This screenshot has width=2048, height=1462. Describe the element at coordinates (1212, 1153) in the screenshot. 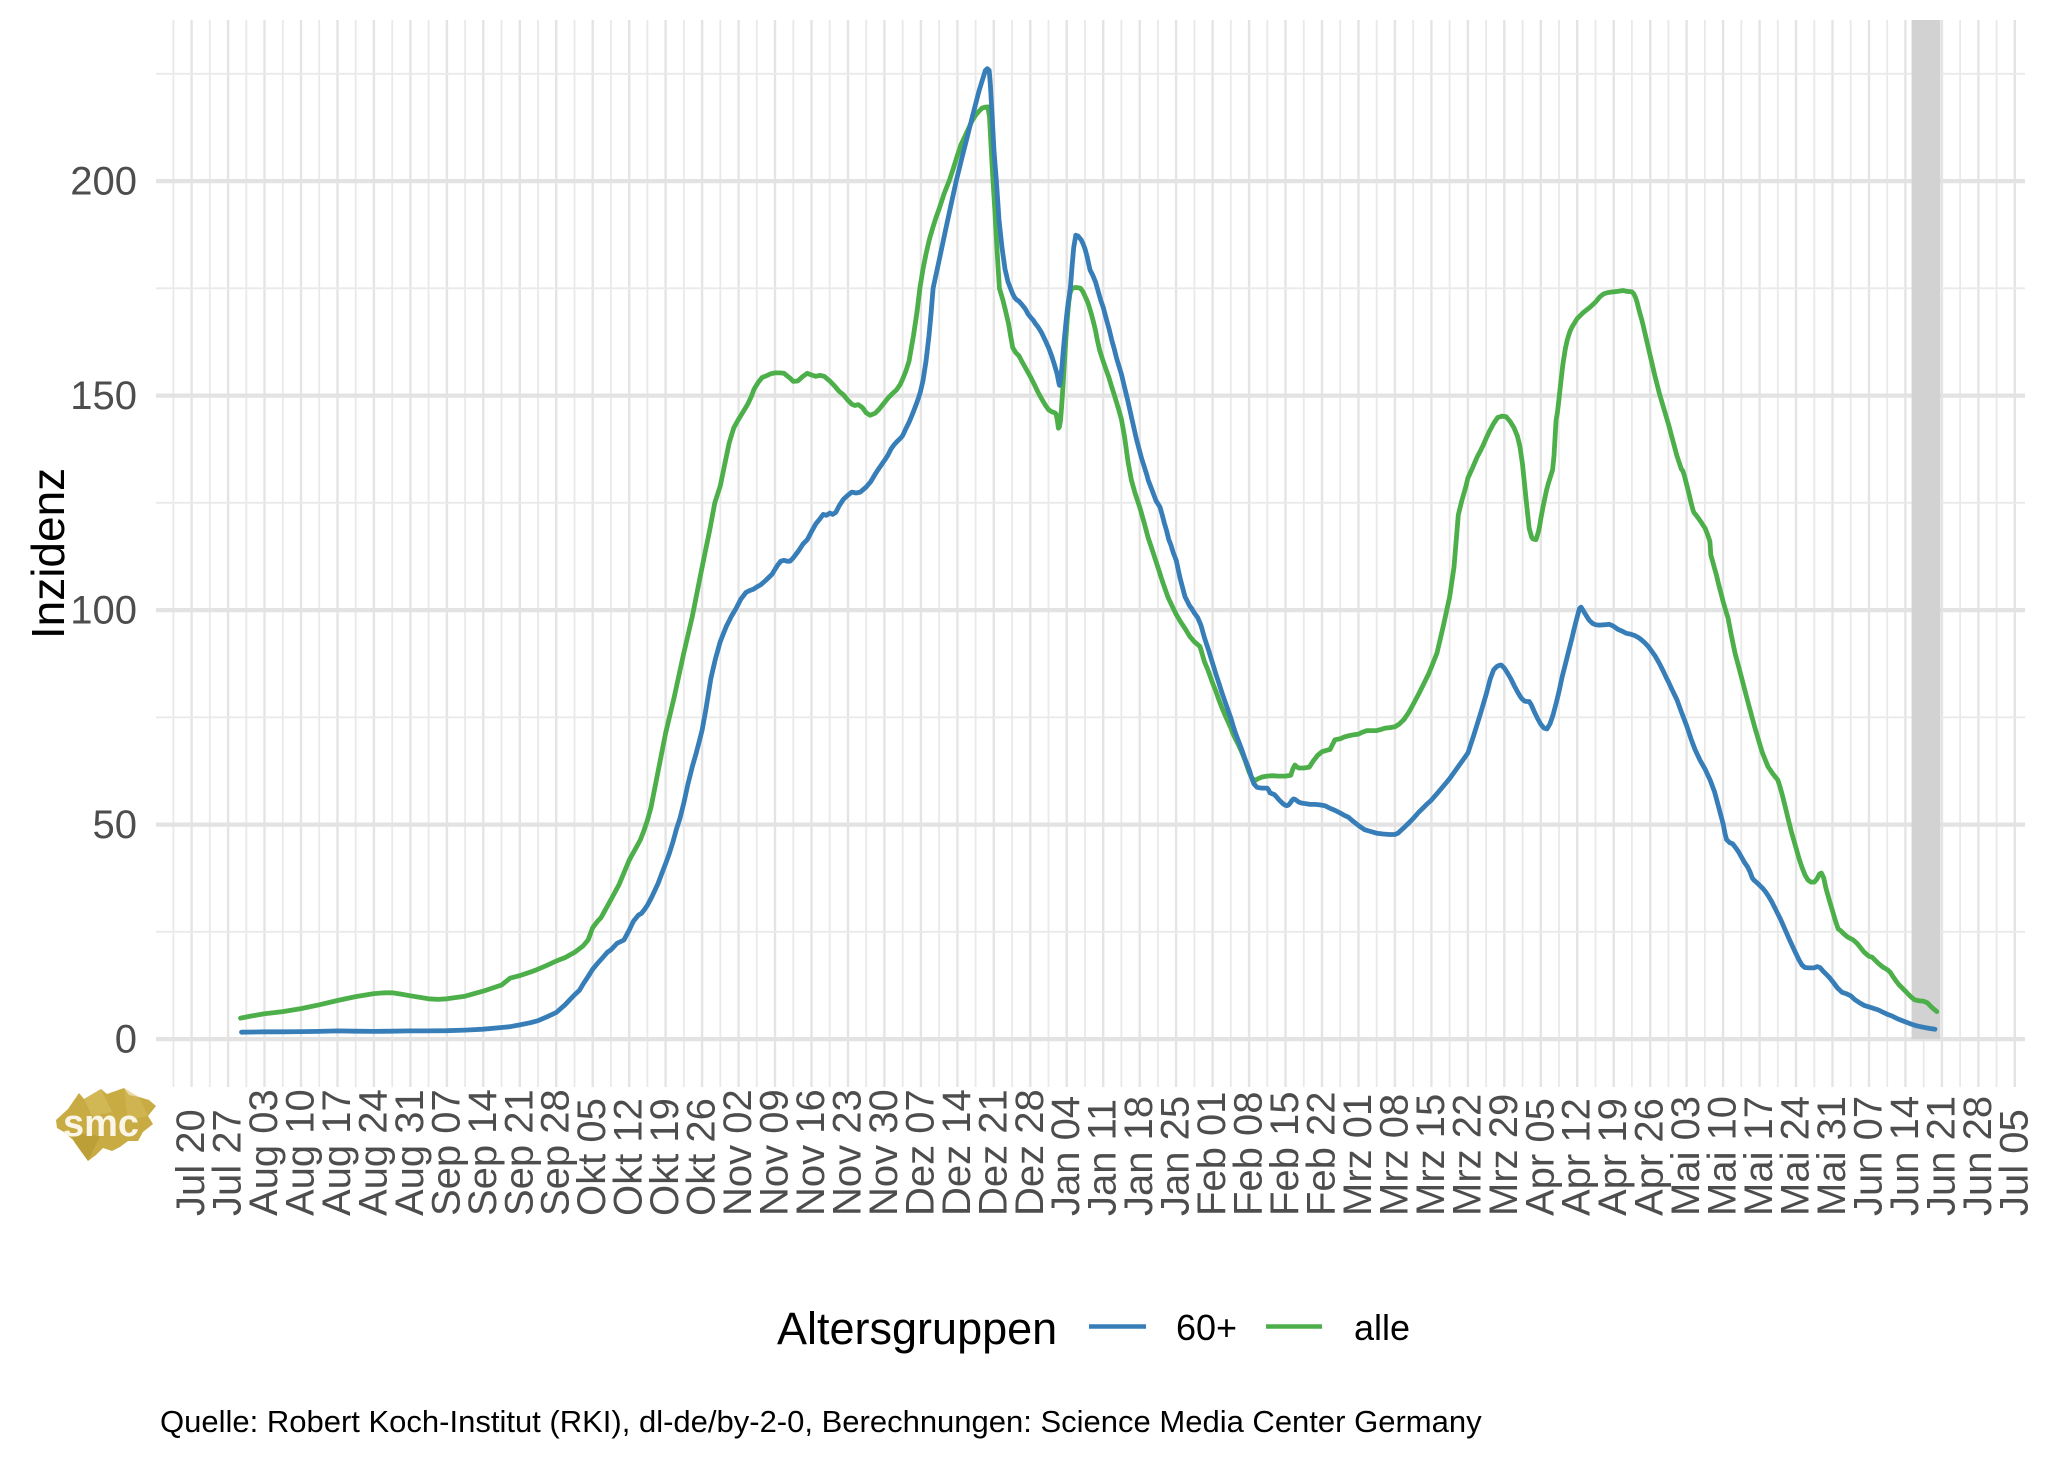

I see `svg-text: Feb 01` at that location.